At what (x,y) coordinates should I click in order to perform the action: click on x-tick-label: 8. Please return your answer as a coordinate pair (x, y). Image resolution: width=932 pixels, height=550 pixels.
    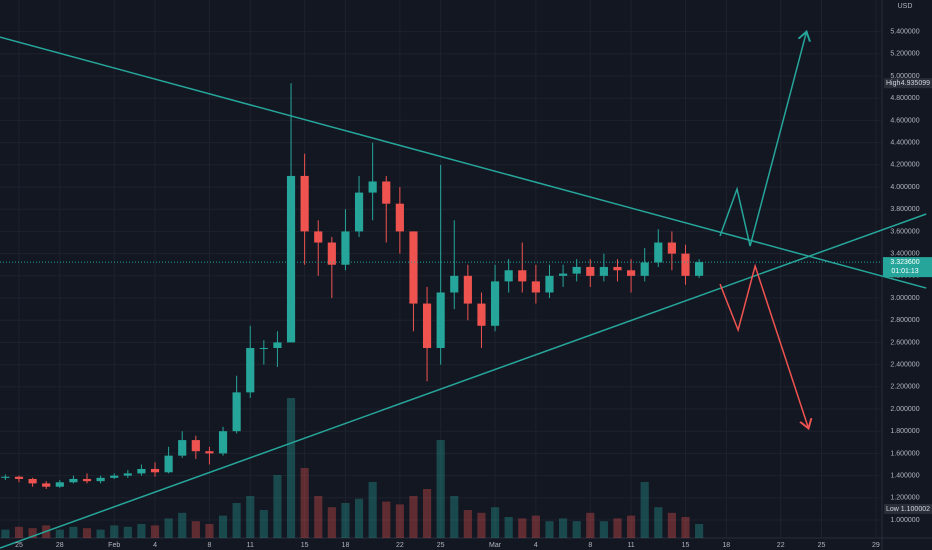
    Looking at the image, I should click on (209, 545).